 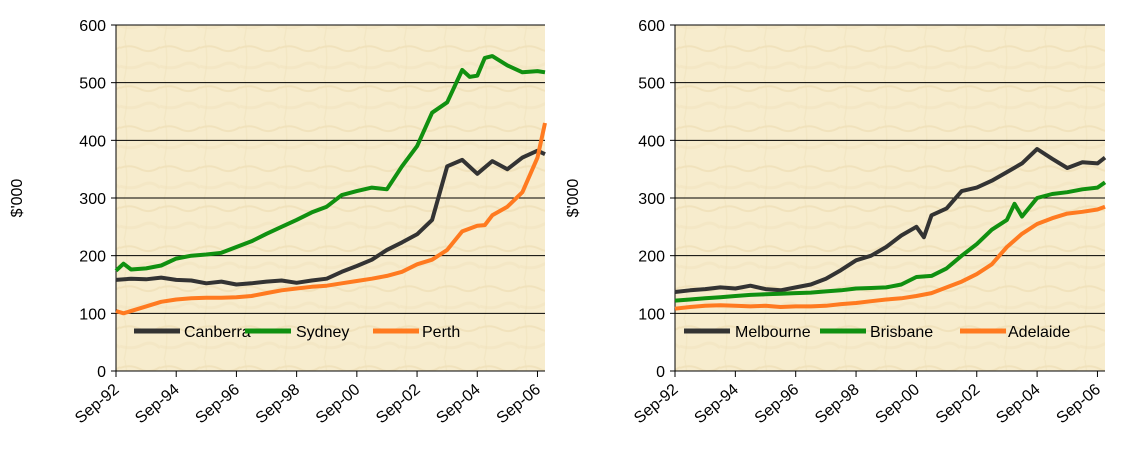 I want to click on series-line-melbourne, so click(x=890, y=220).